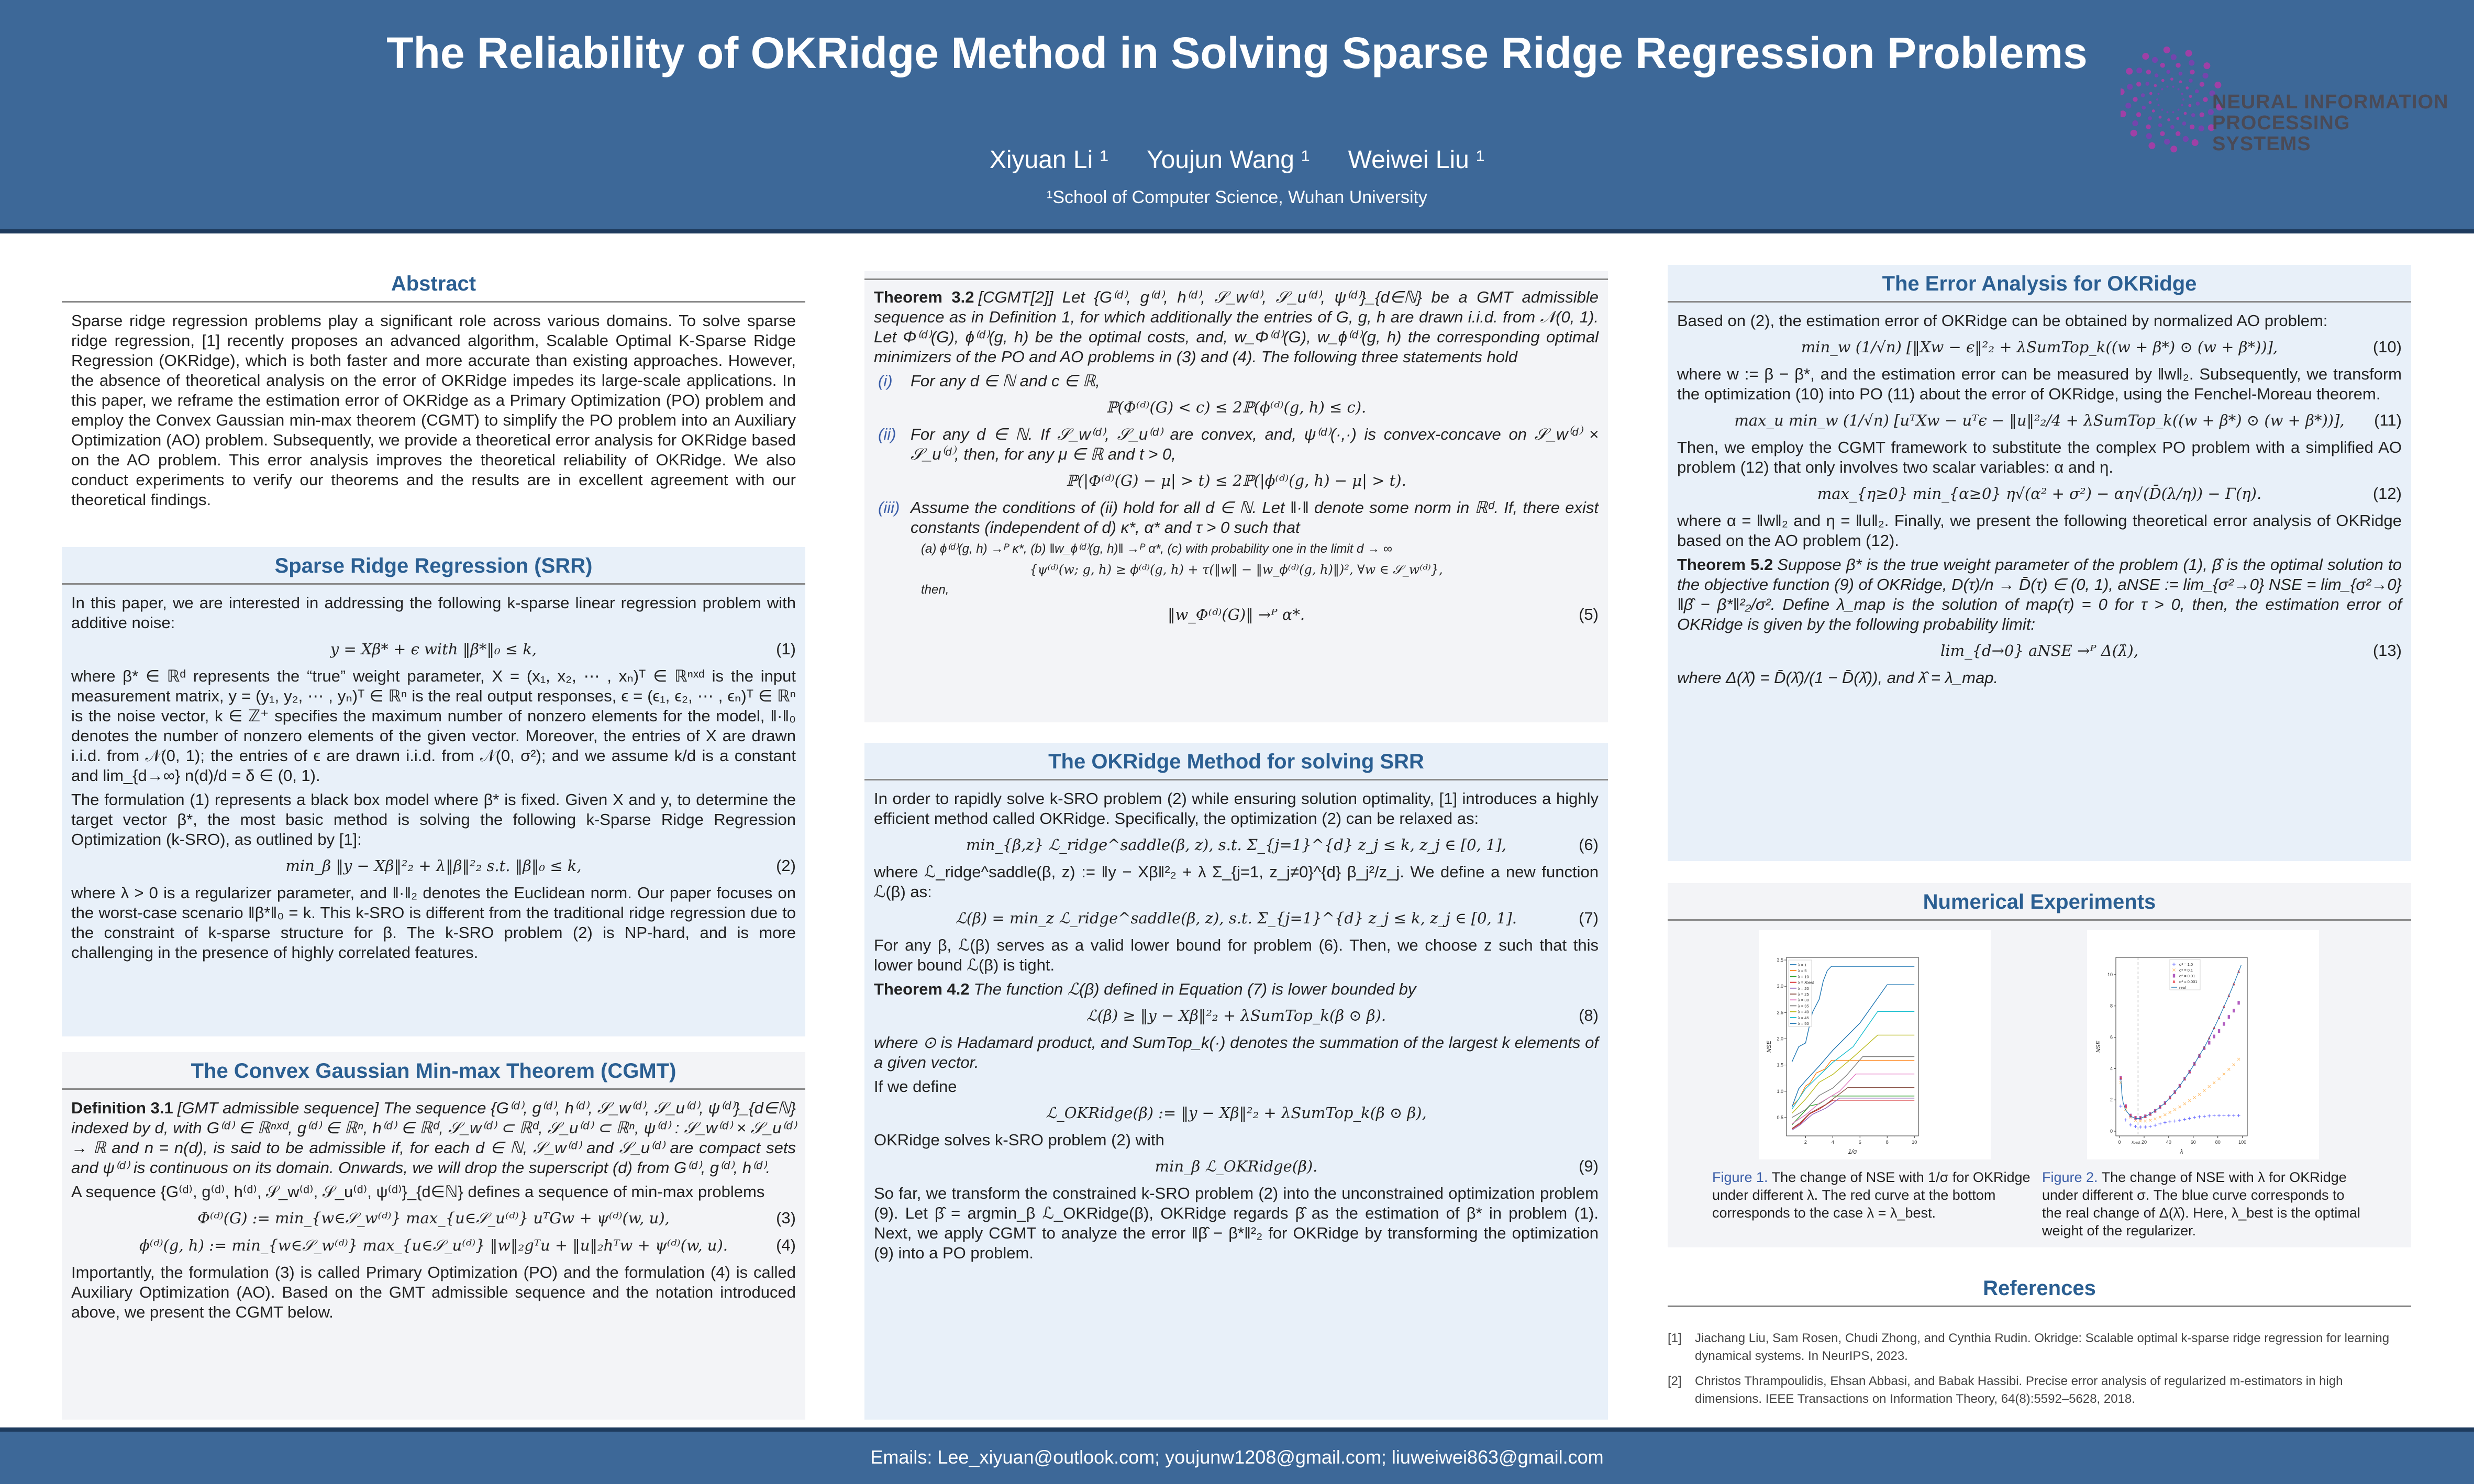 Image resolution: width=2474 pixels, height=1484 pixels. What do you see at coordinates (2039, 902) in the screenshot?
I see `section-title: Numerical Experiments` at bounding box center [2039, 902].